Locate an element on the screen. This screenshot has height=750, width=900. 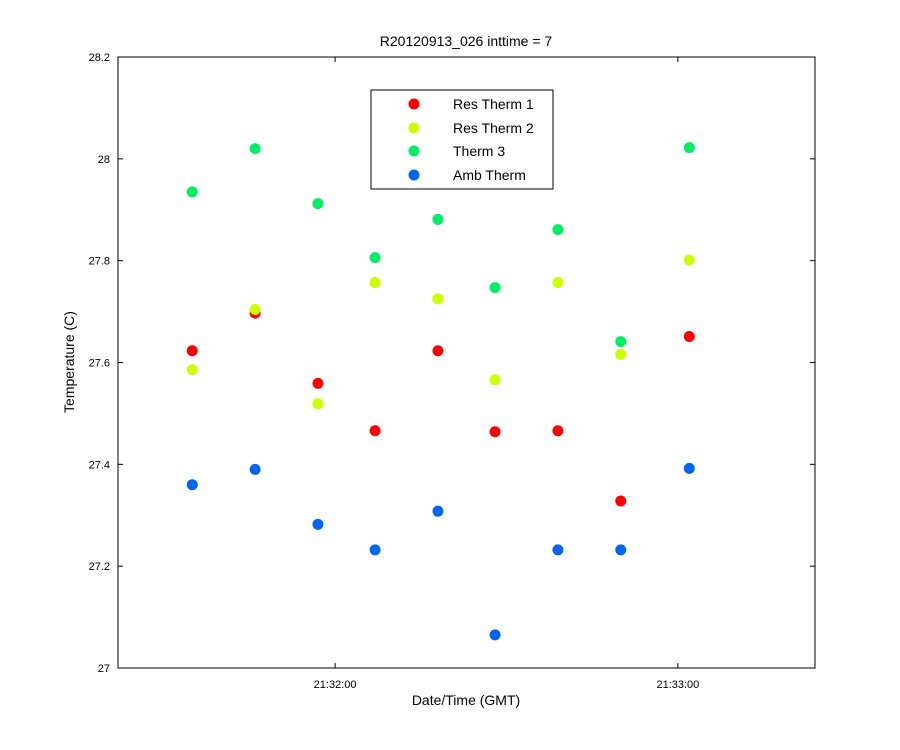
legend-label-res-therm-1: Res Therm 1 is located at coordinates (493, 104).